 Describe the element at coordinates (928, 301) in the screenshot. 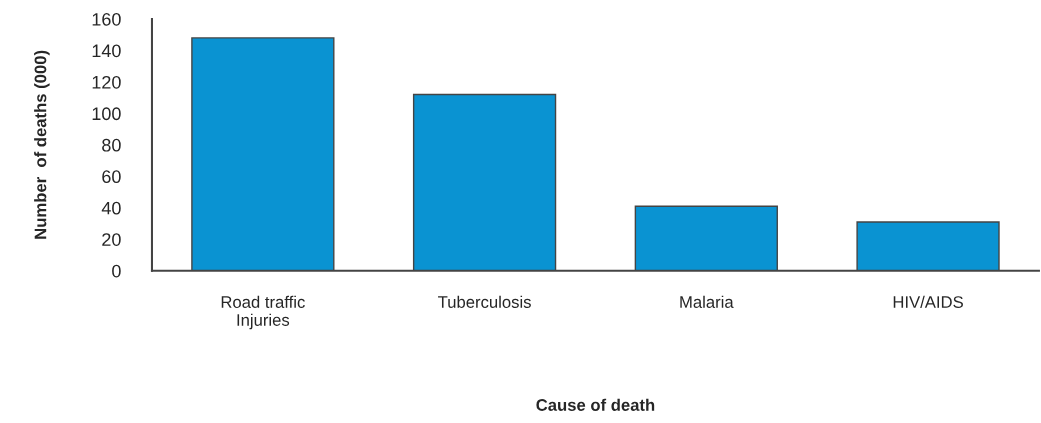

I see `x-tick-label: HIV/AIDS` at that location.